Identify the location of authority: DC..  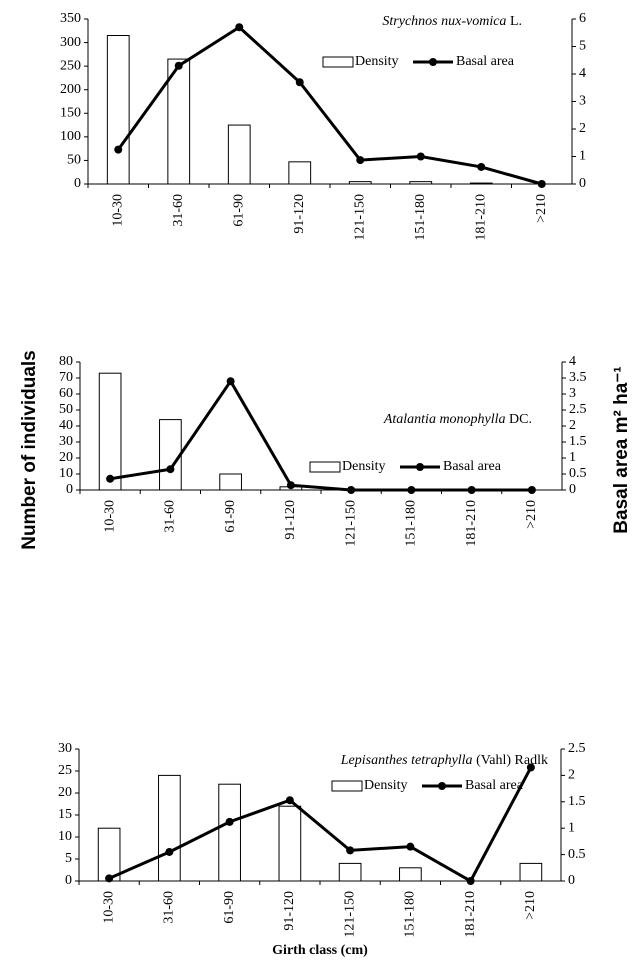
(520, 419).